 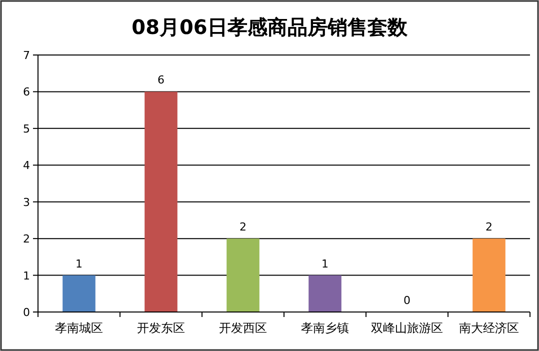 What do you see at coordinates (325, 328) in the screenshot?
I see `x-tick-label: 孝南乡镇` at bounding box center [325, 328].